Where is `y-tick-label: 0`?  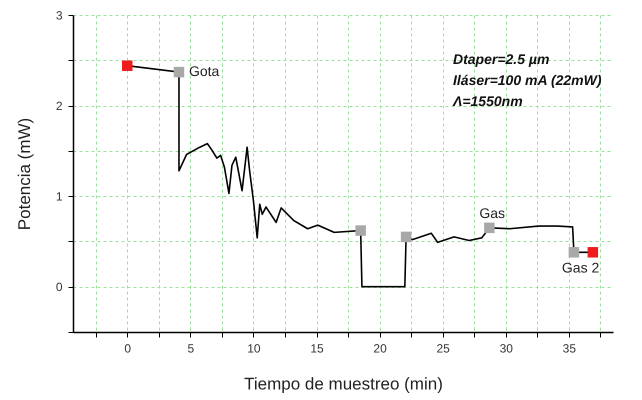 y-tick-label: 0 is located at coordinates (59, 287).